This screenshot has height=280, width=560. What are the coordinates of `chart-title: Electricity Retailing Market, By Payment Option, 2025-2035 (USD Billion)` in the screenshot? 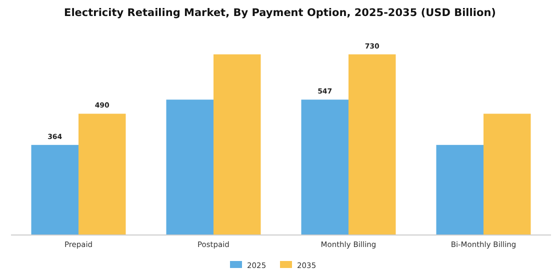 It's located at (280, 13).